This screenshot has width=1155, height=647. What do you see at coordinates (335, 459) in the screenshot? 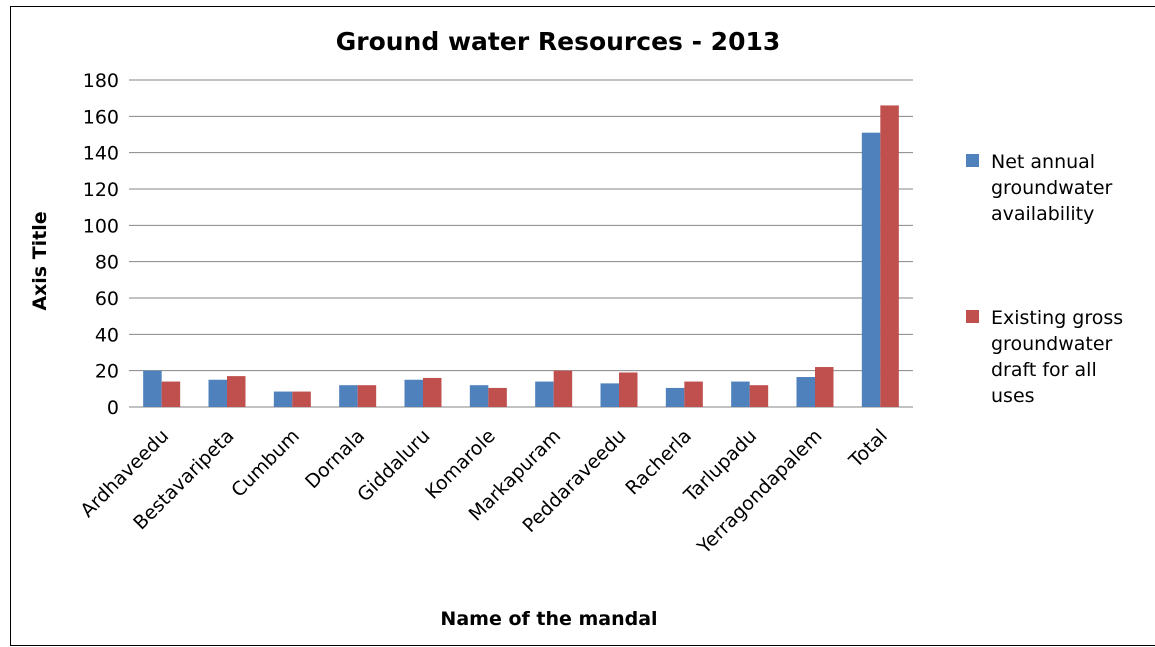
I see `x-tick-label: Dornala` at bounding box center [335, 459].